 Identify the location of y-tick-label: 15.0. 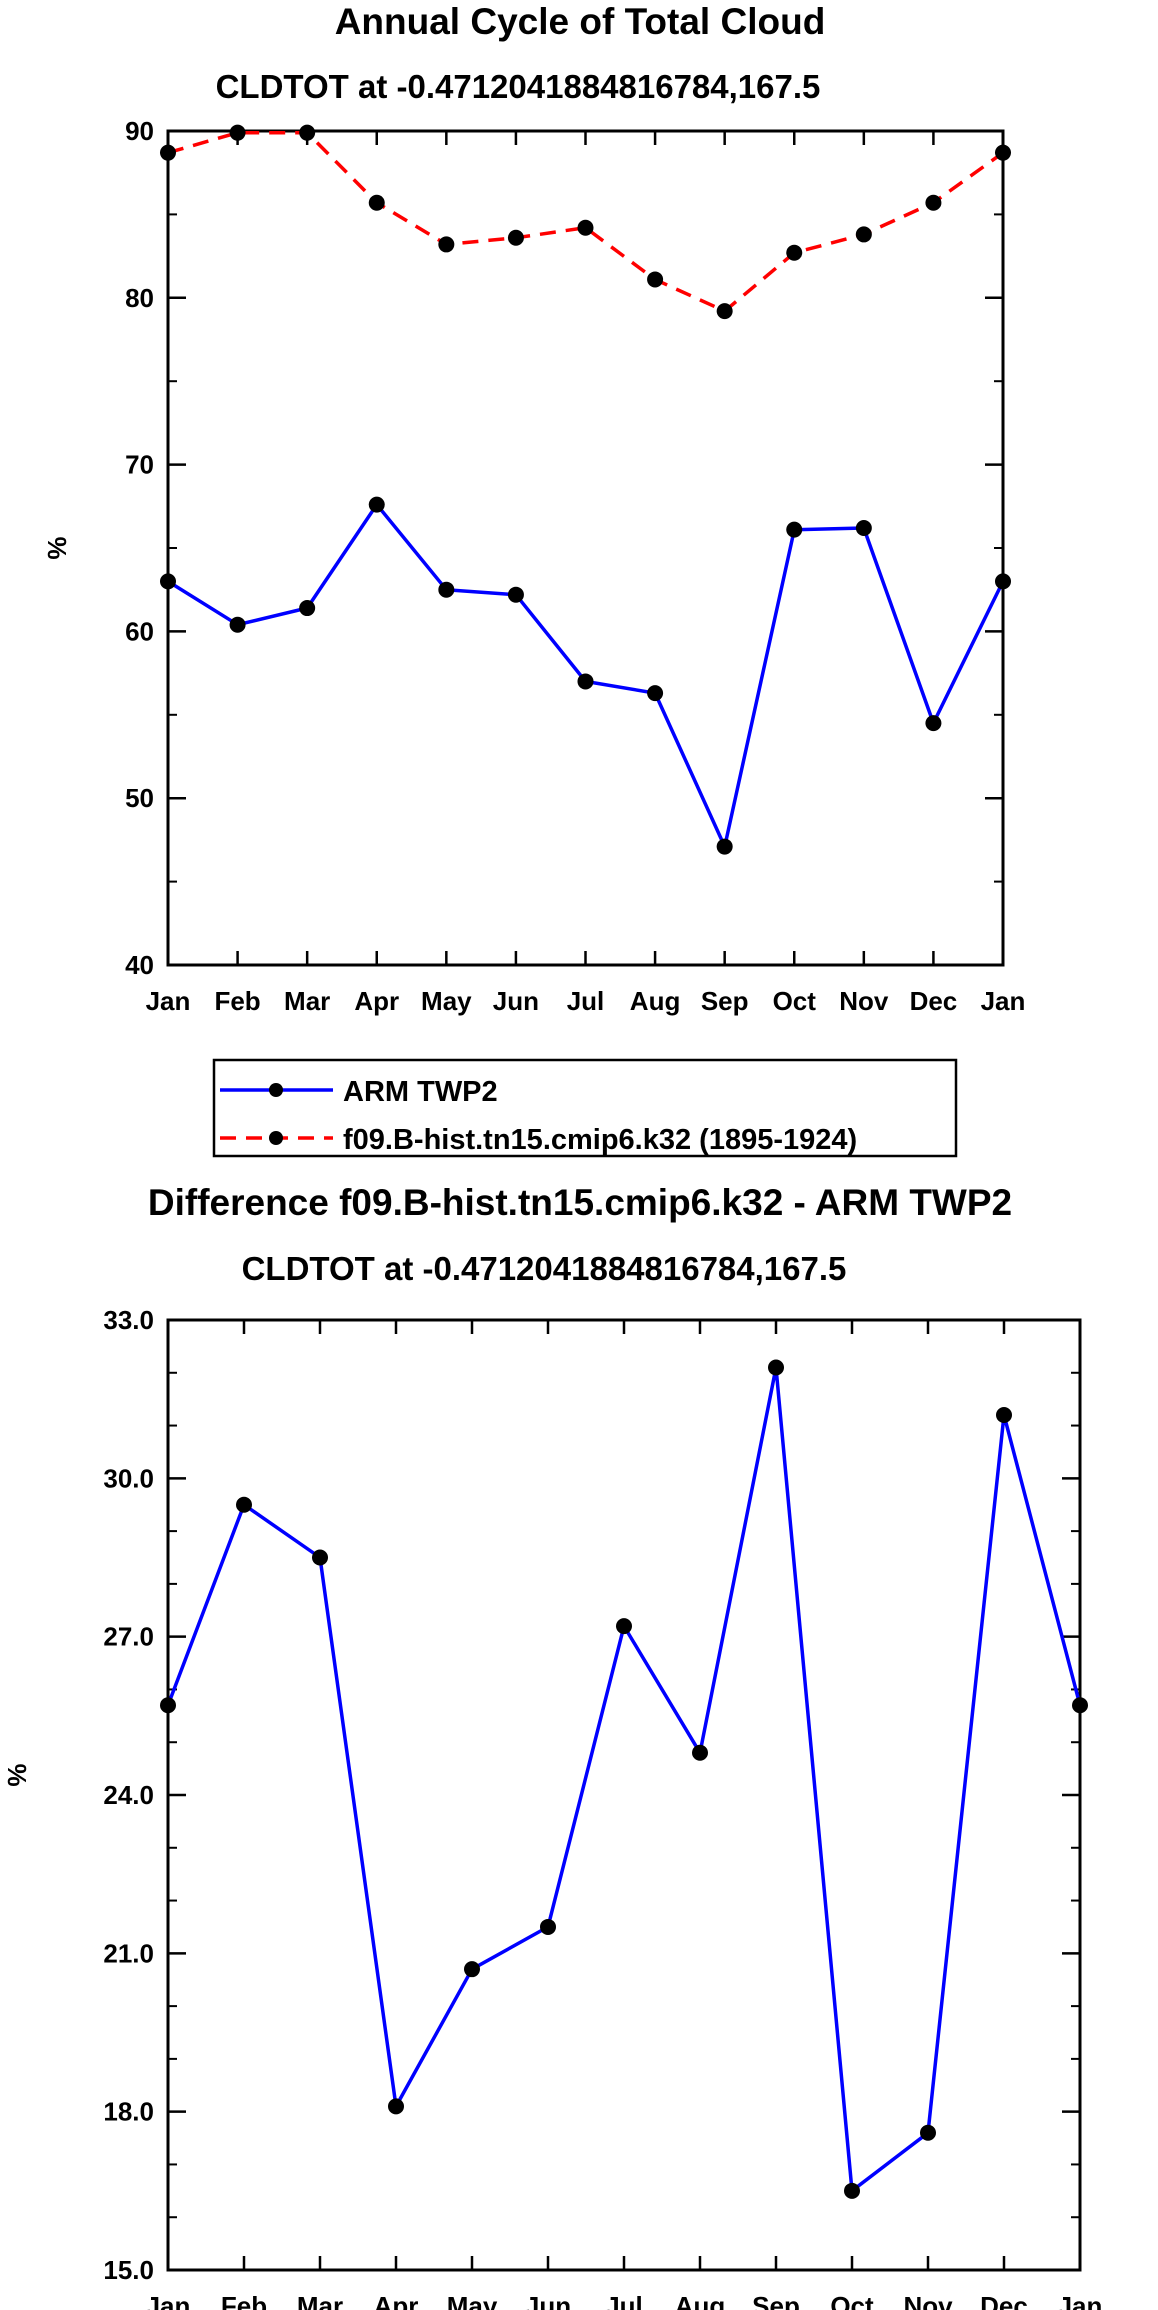
(128, 2270).